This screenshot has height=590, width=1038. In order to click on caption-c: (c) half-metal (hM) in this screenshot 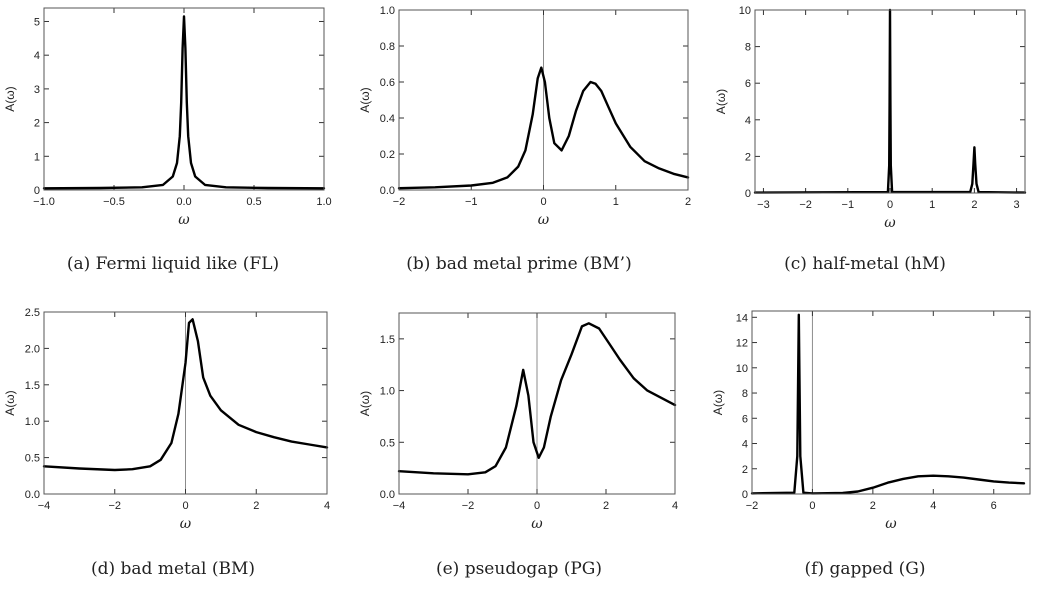, I will do `click(865, 264)`.